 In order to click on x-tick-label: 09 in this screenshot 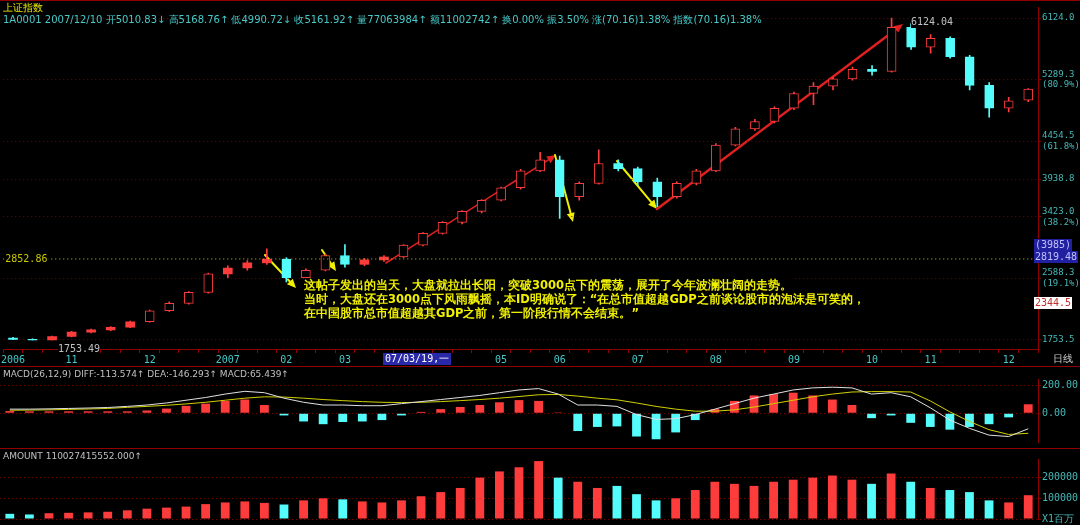, I will do `click(793, 359)`.